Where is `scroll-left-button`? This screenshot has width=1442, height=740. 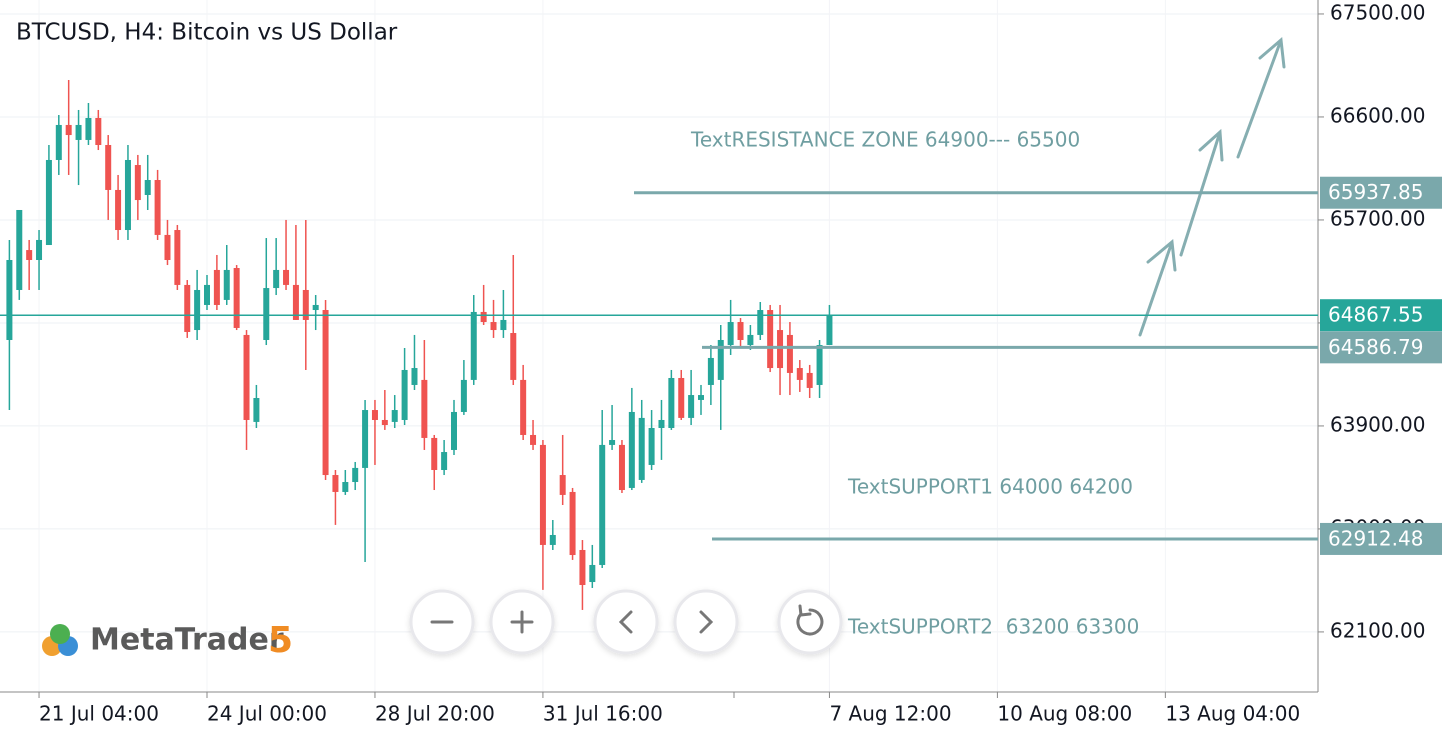 scroll-left-button is located at coordinates (626, 622).